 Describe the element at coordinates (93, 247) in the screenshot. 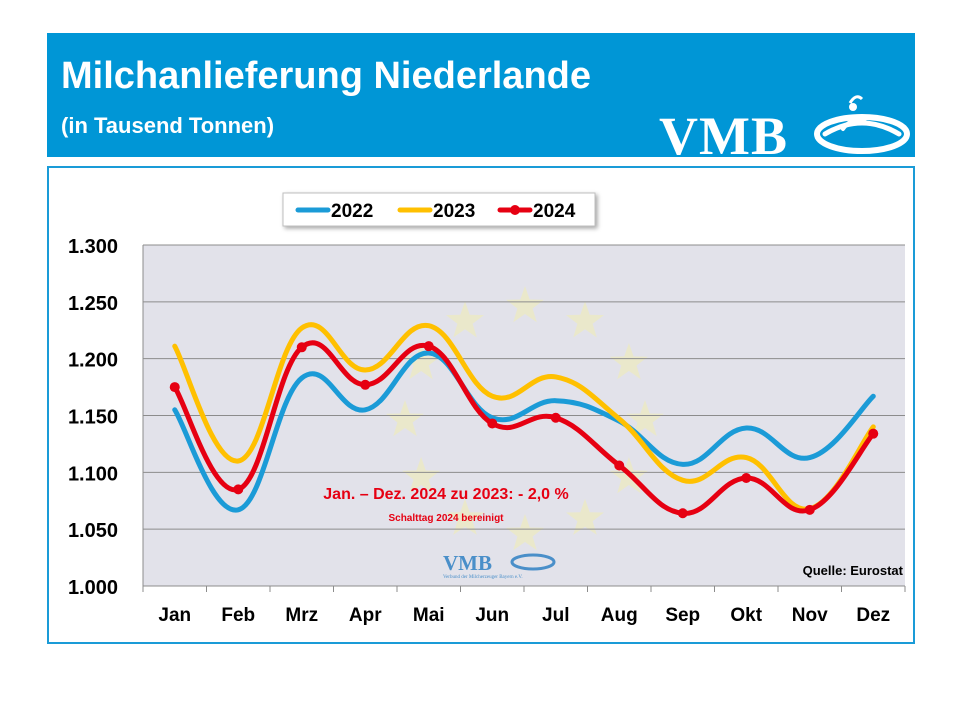

I see `y-tick-label: 1.300` at that location.